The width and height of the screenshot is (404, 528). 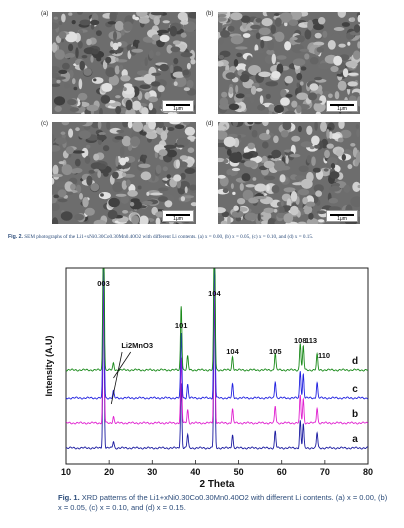 I want to click on scale-bar-b: 1μm, so click(x=342, y=106).